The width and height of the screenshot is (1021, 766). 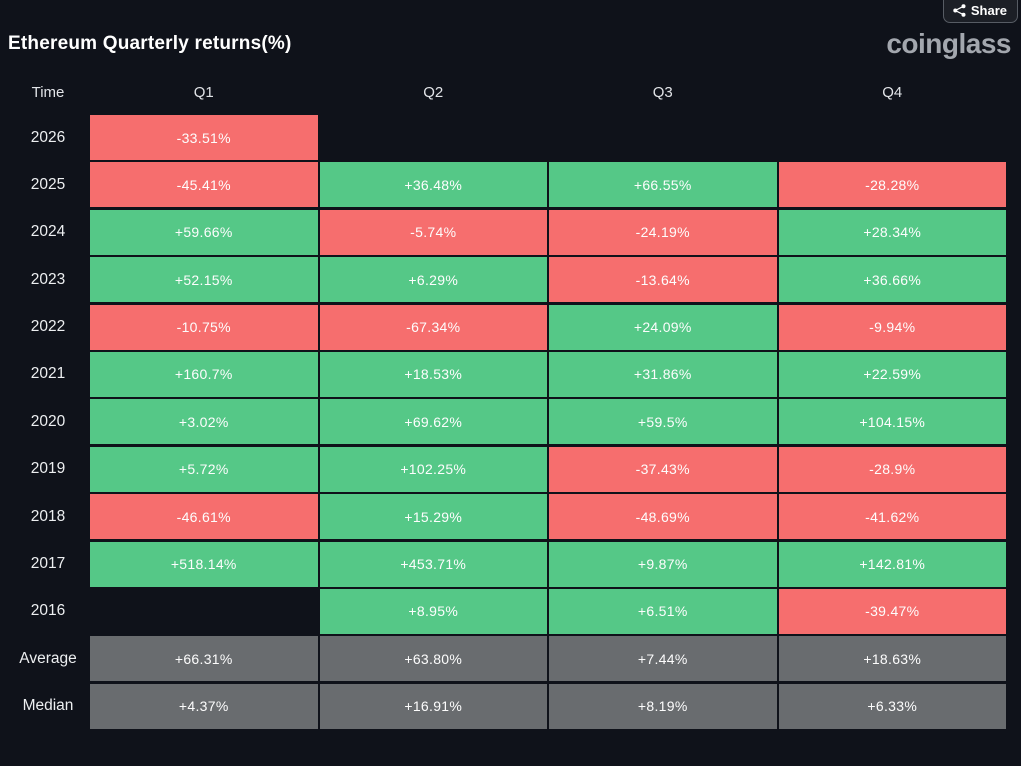 I want to click on return-cell: +36.48%, so click(x=433, y=185).